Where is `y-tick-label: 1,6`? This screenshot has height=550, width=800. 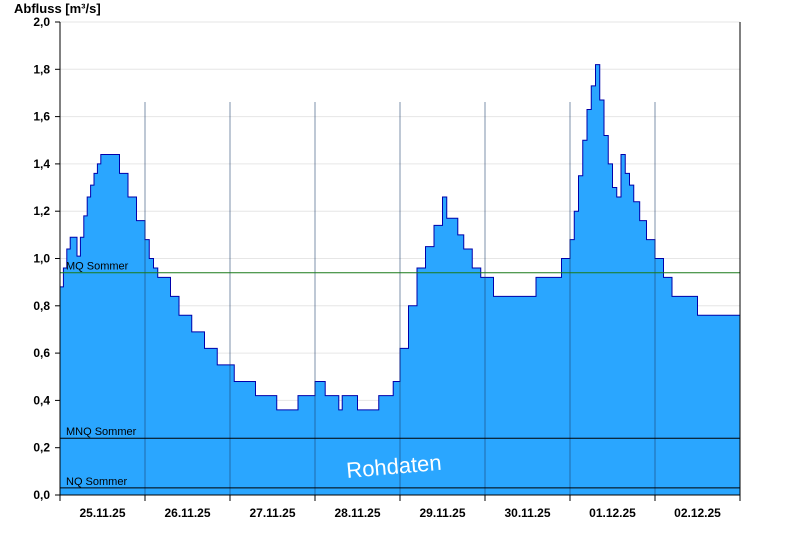
y-tick-label: 1,6 is located at coordinates (41, 117).